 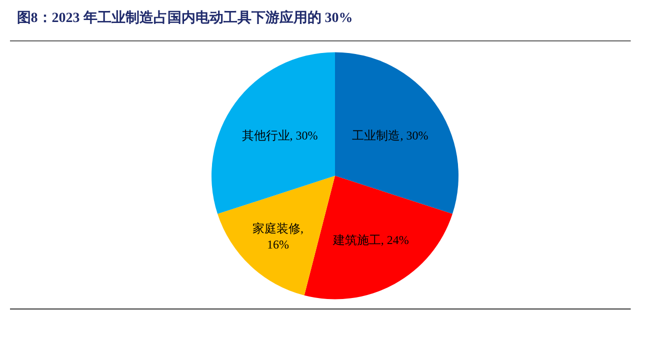 I want to click on slice-label: 建筑施工, 24%, so click(x=370, y=239).